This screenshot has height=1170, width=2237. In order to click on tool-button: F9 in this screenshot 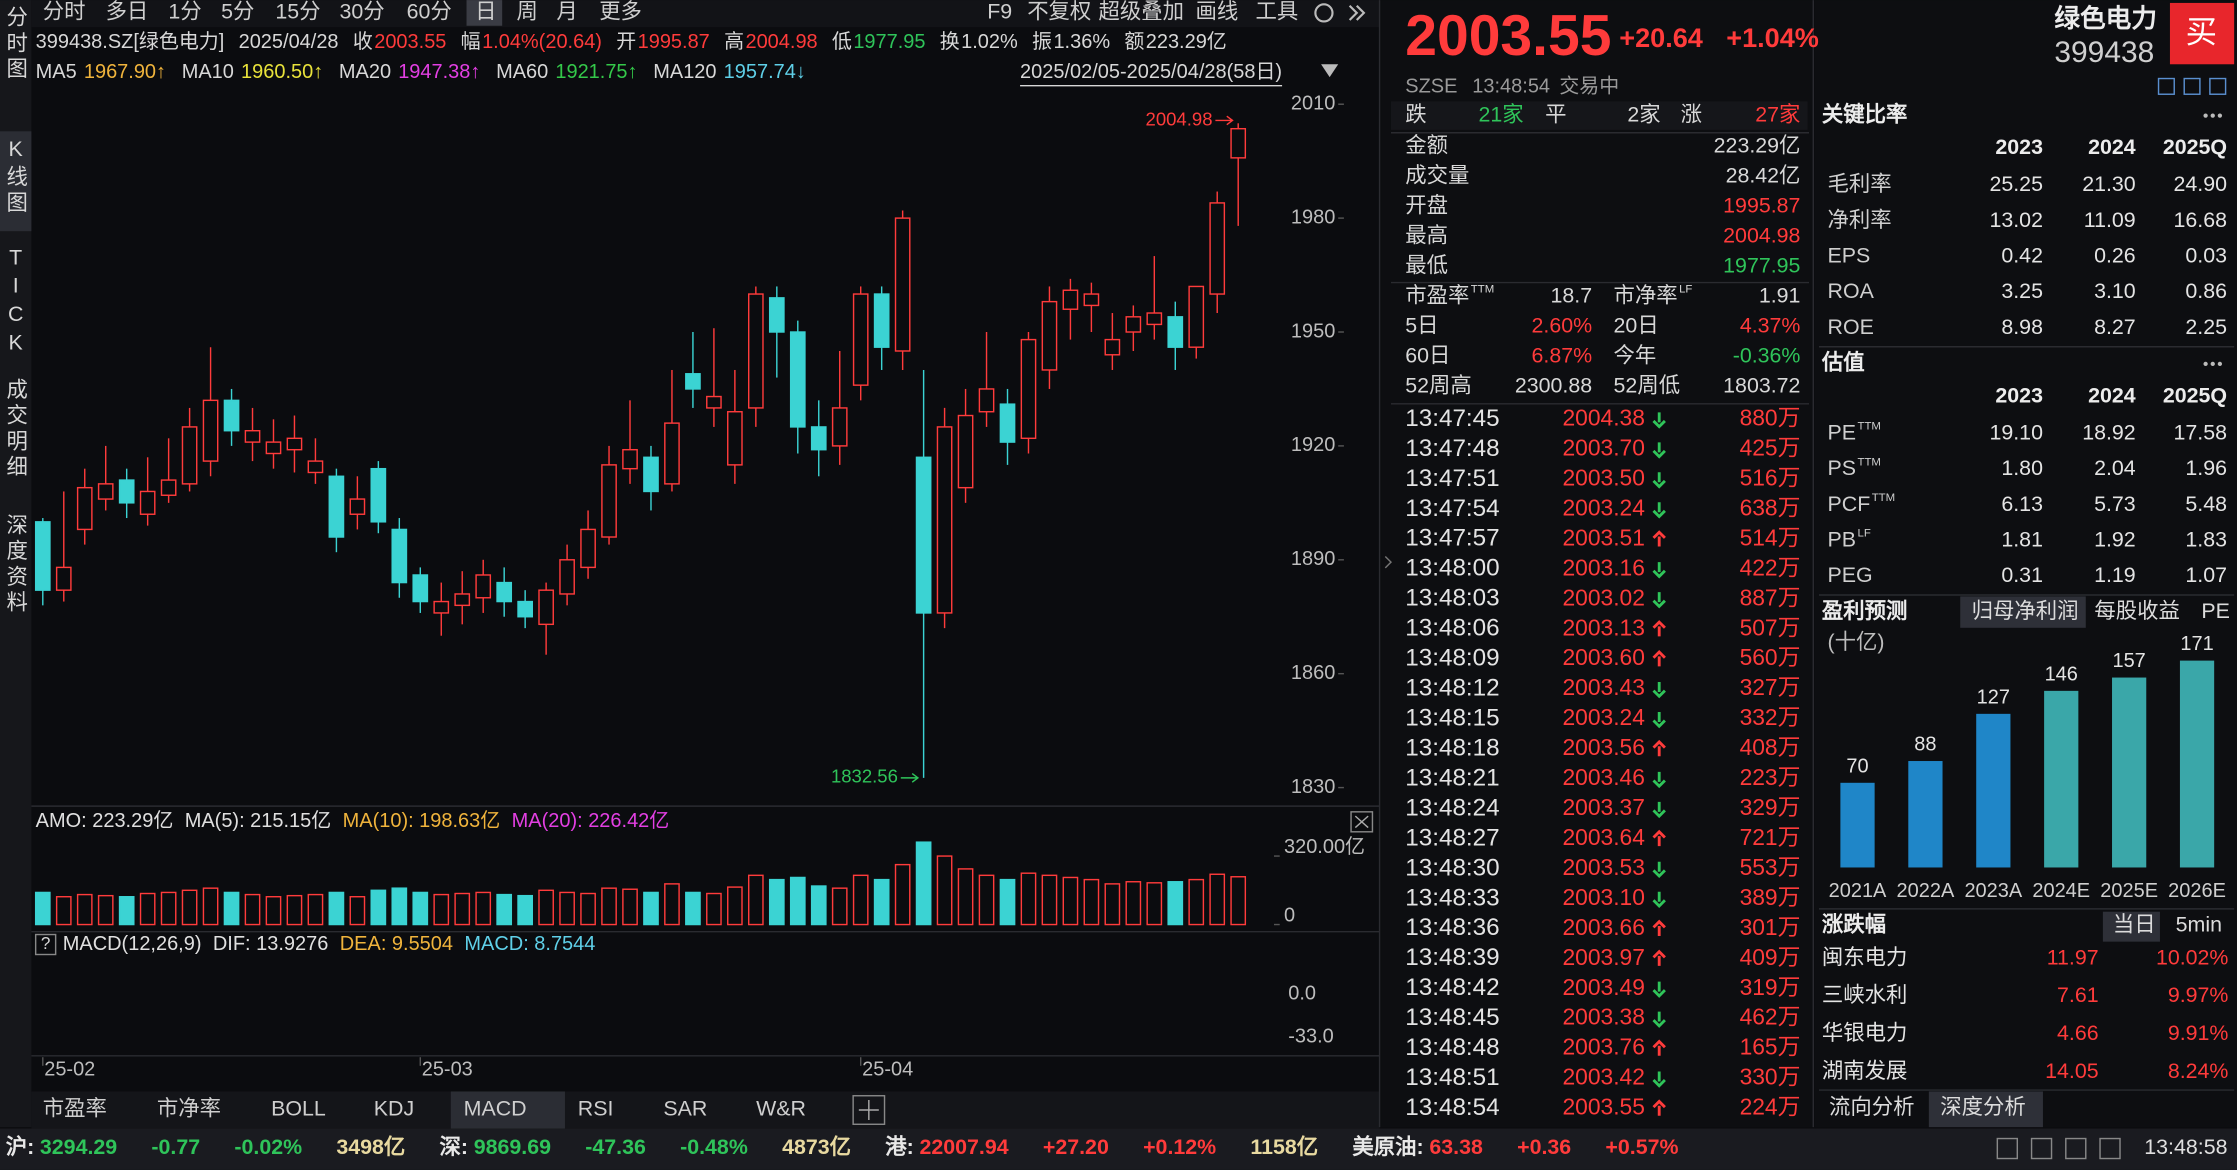, I will do `click(999, 12)`.